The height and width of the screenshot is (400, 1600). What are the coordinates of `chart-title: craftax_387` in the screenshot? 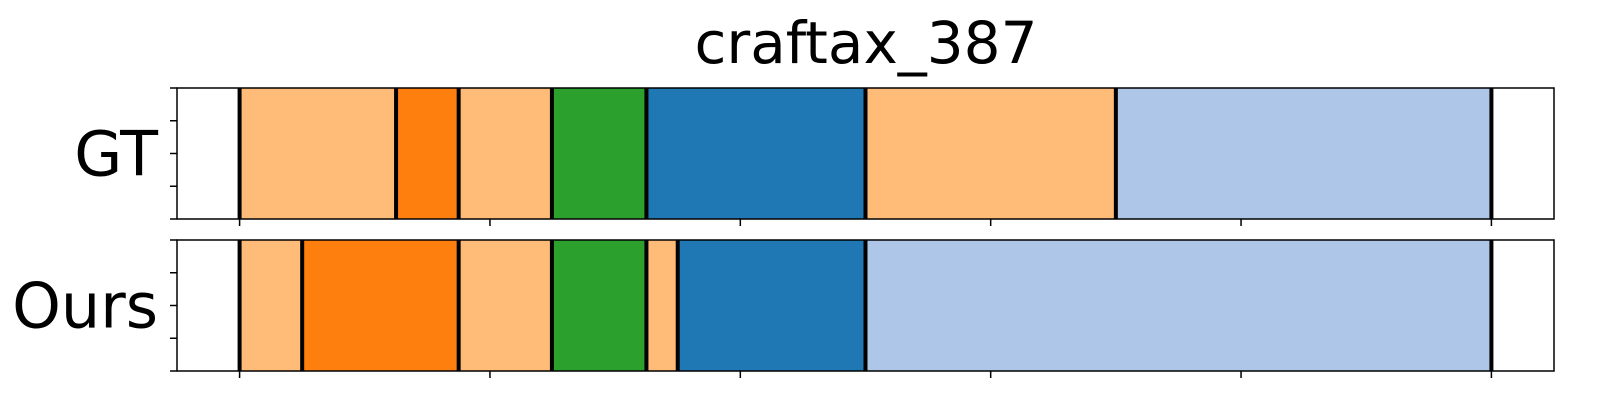 It's located at (866, 43).